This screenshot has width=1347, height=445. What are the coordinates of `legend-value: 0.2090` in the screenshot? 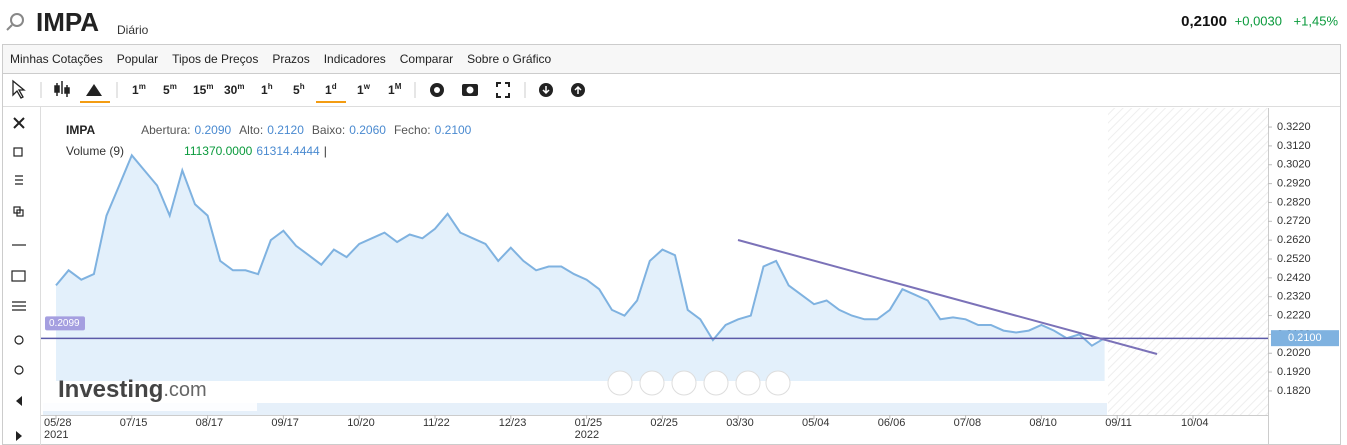 It's located at (212, 130).